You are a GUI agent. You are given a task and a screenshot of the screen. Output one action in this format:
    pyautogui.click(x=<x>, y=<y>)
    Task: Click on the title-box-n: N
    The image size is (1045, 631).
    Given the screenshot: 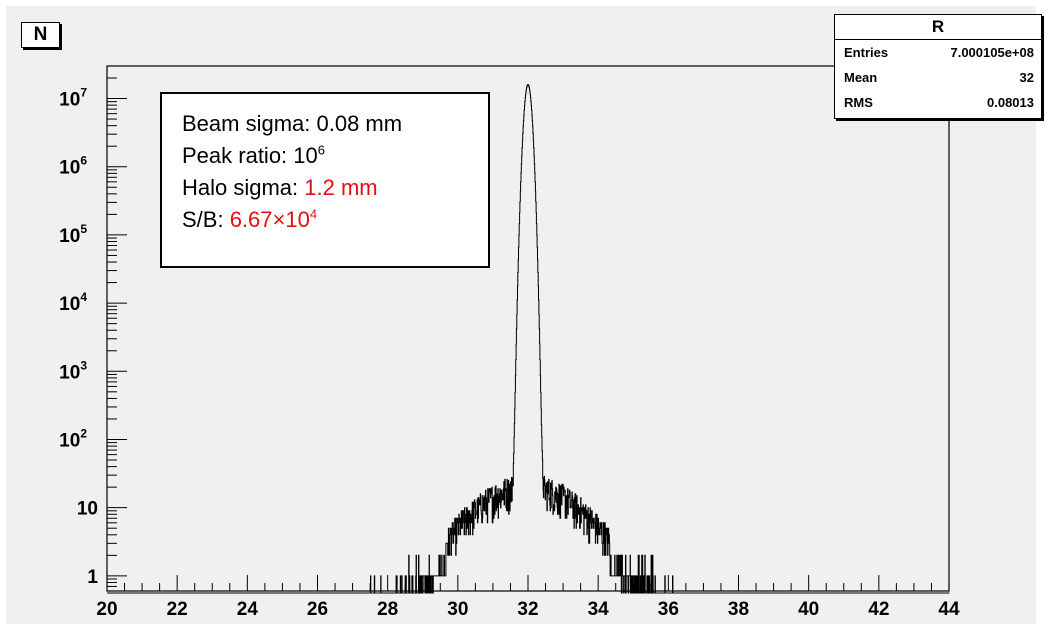 What is the action you would take?
    pyautogui.click(x=40, y=35)
    